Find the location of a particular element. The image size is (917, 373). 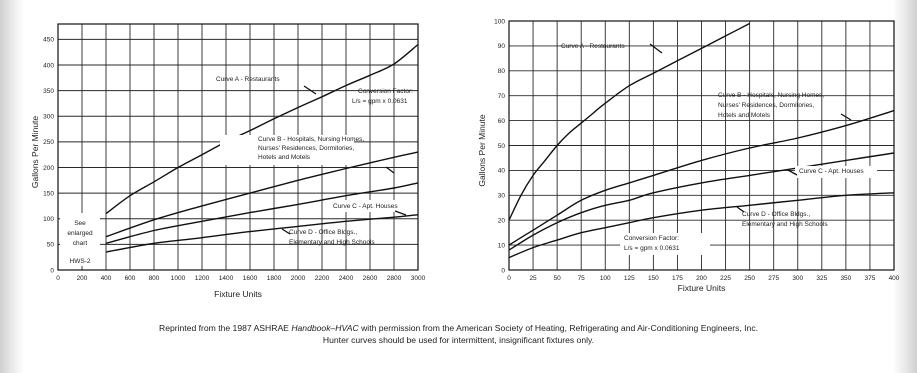

y-tick-label: 450 is located at coordinates (48, 40).